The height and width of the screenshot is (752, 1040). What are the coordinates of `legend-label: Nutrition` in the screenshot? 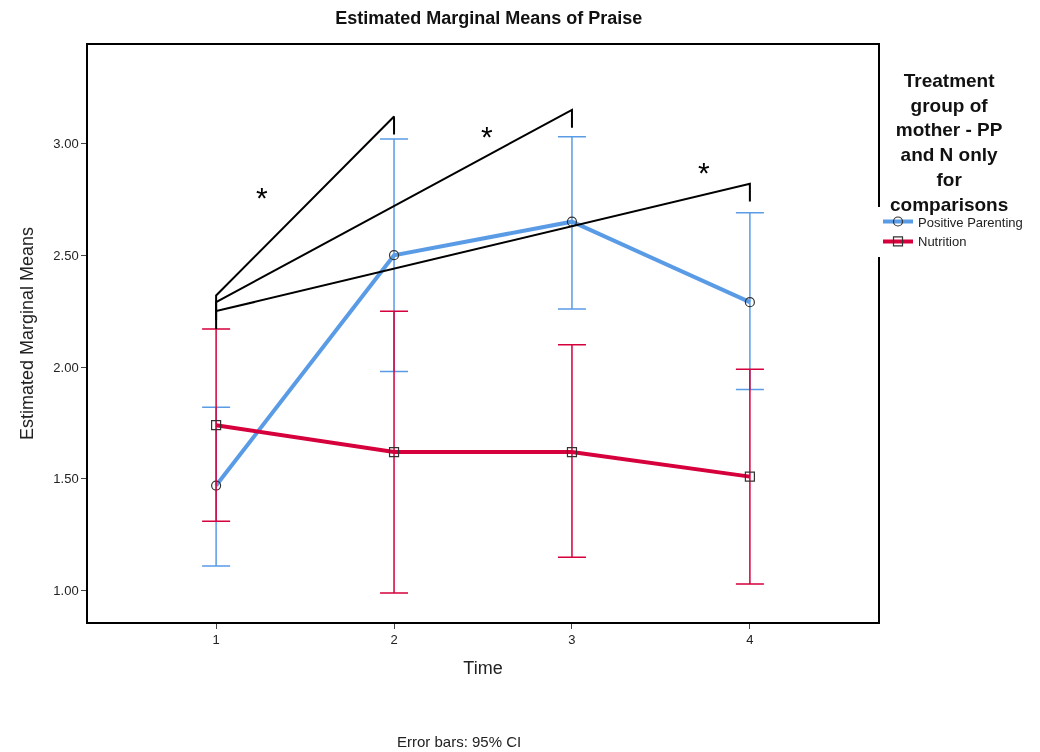 It's located at (942, 242).